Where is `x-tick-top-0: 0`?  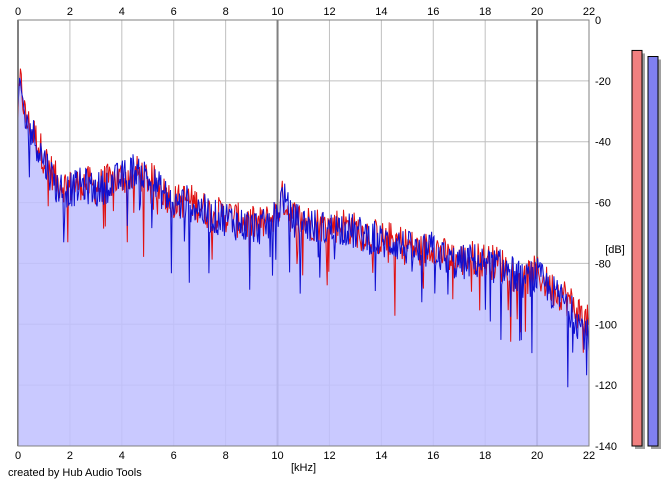
x-tick-top-0: 0 is located at coordinates (18, 12).